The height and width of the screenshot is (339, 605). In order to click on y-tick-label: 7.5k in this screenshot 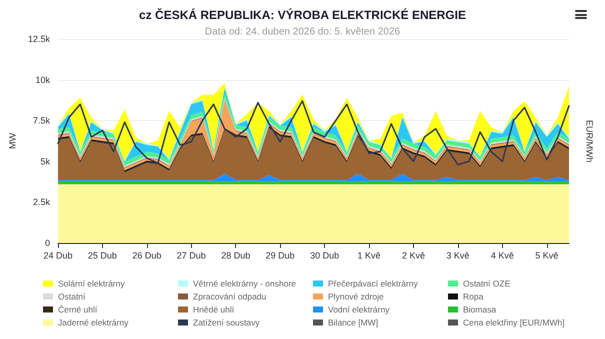, I will do `click(41, 121)`.